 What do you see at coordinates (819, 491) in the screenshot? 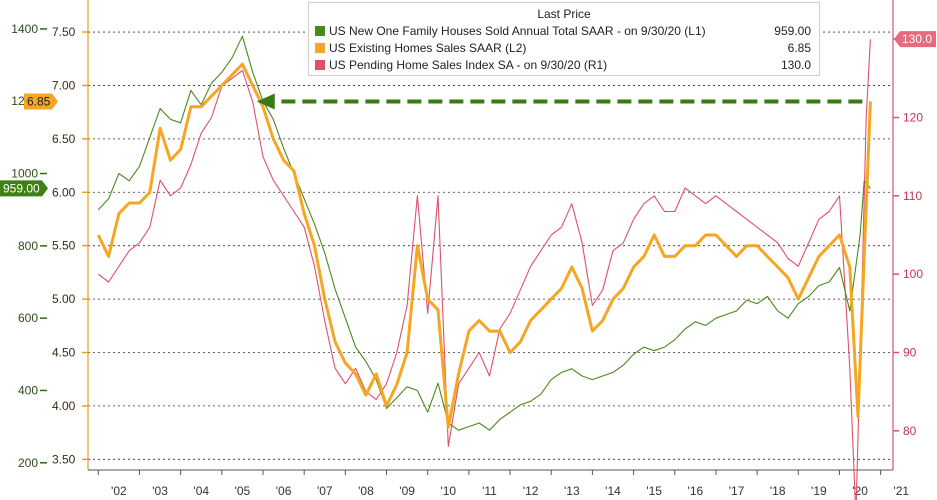
I see `x-tick-label: '19` at bounding box center [819, 491].